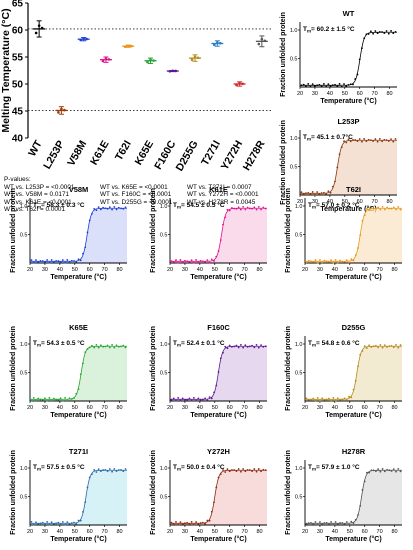 This screenshot has height=550, width=413. I want to click on x-tick-label: 60, so click(365, 408).